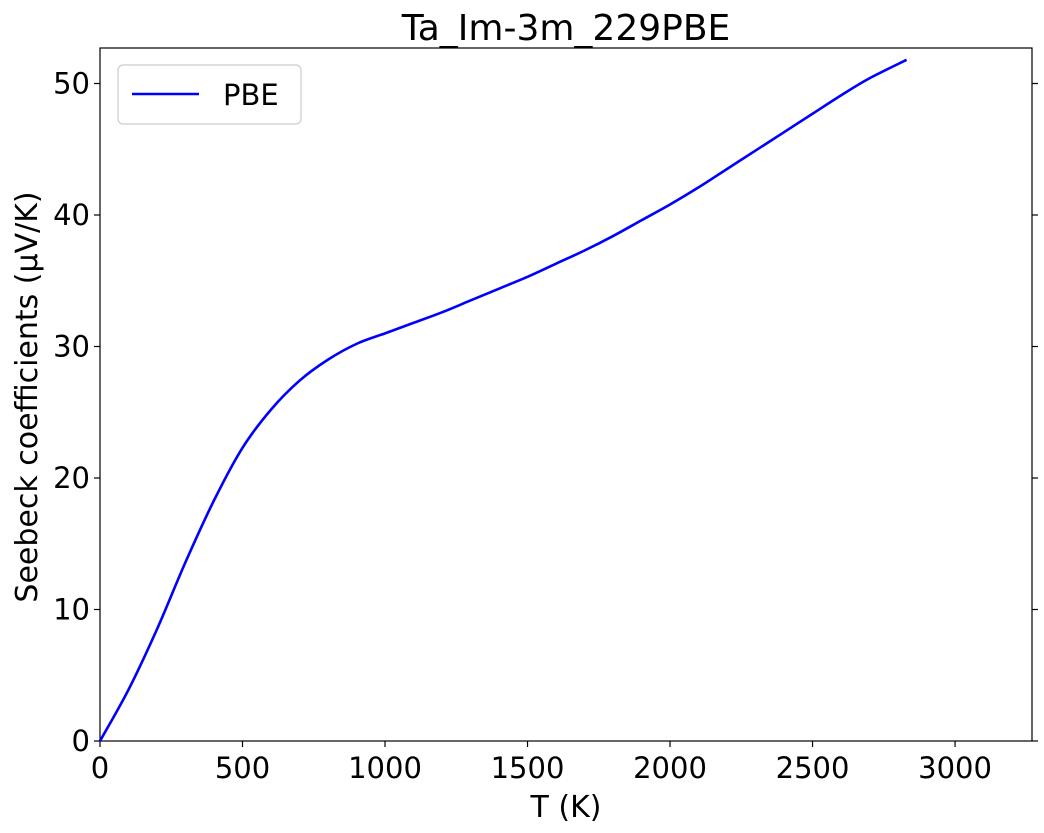  Describe the element at coordinates (670, 768) in the screenshot. I see `x-tick-label: 2000` at that location.